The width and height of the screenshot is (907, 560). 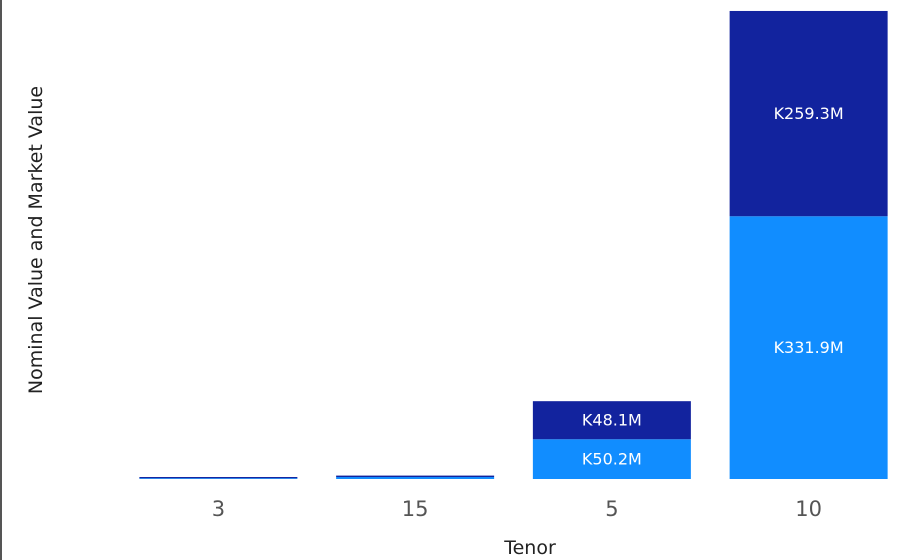 What do you see at coordinates (36, 240) in the screenshot?
I see `y-axis-label: Nominal Value and Market Value` at bounding box center [36, 240].